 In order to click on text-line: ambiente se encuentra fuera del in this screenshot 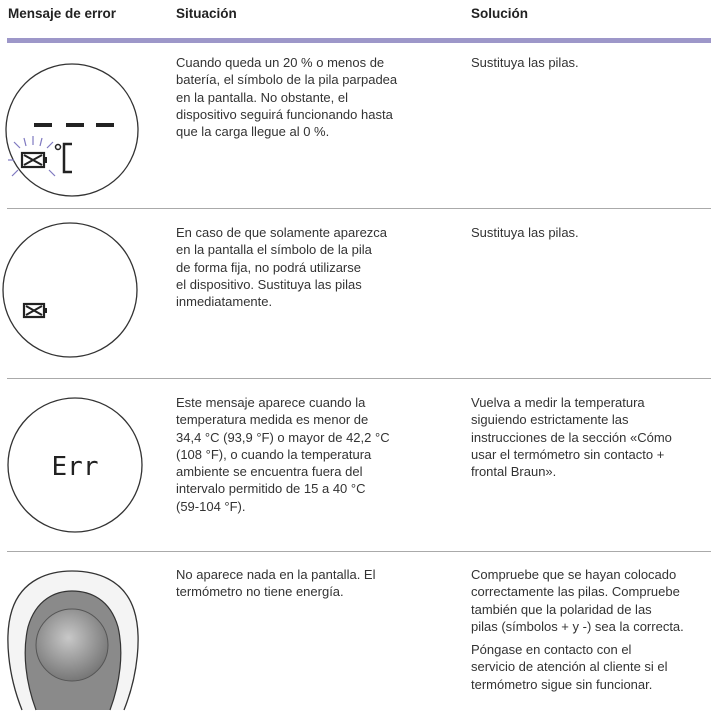, I will do `click(269, 472)`.